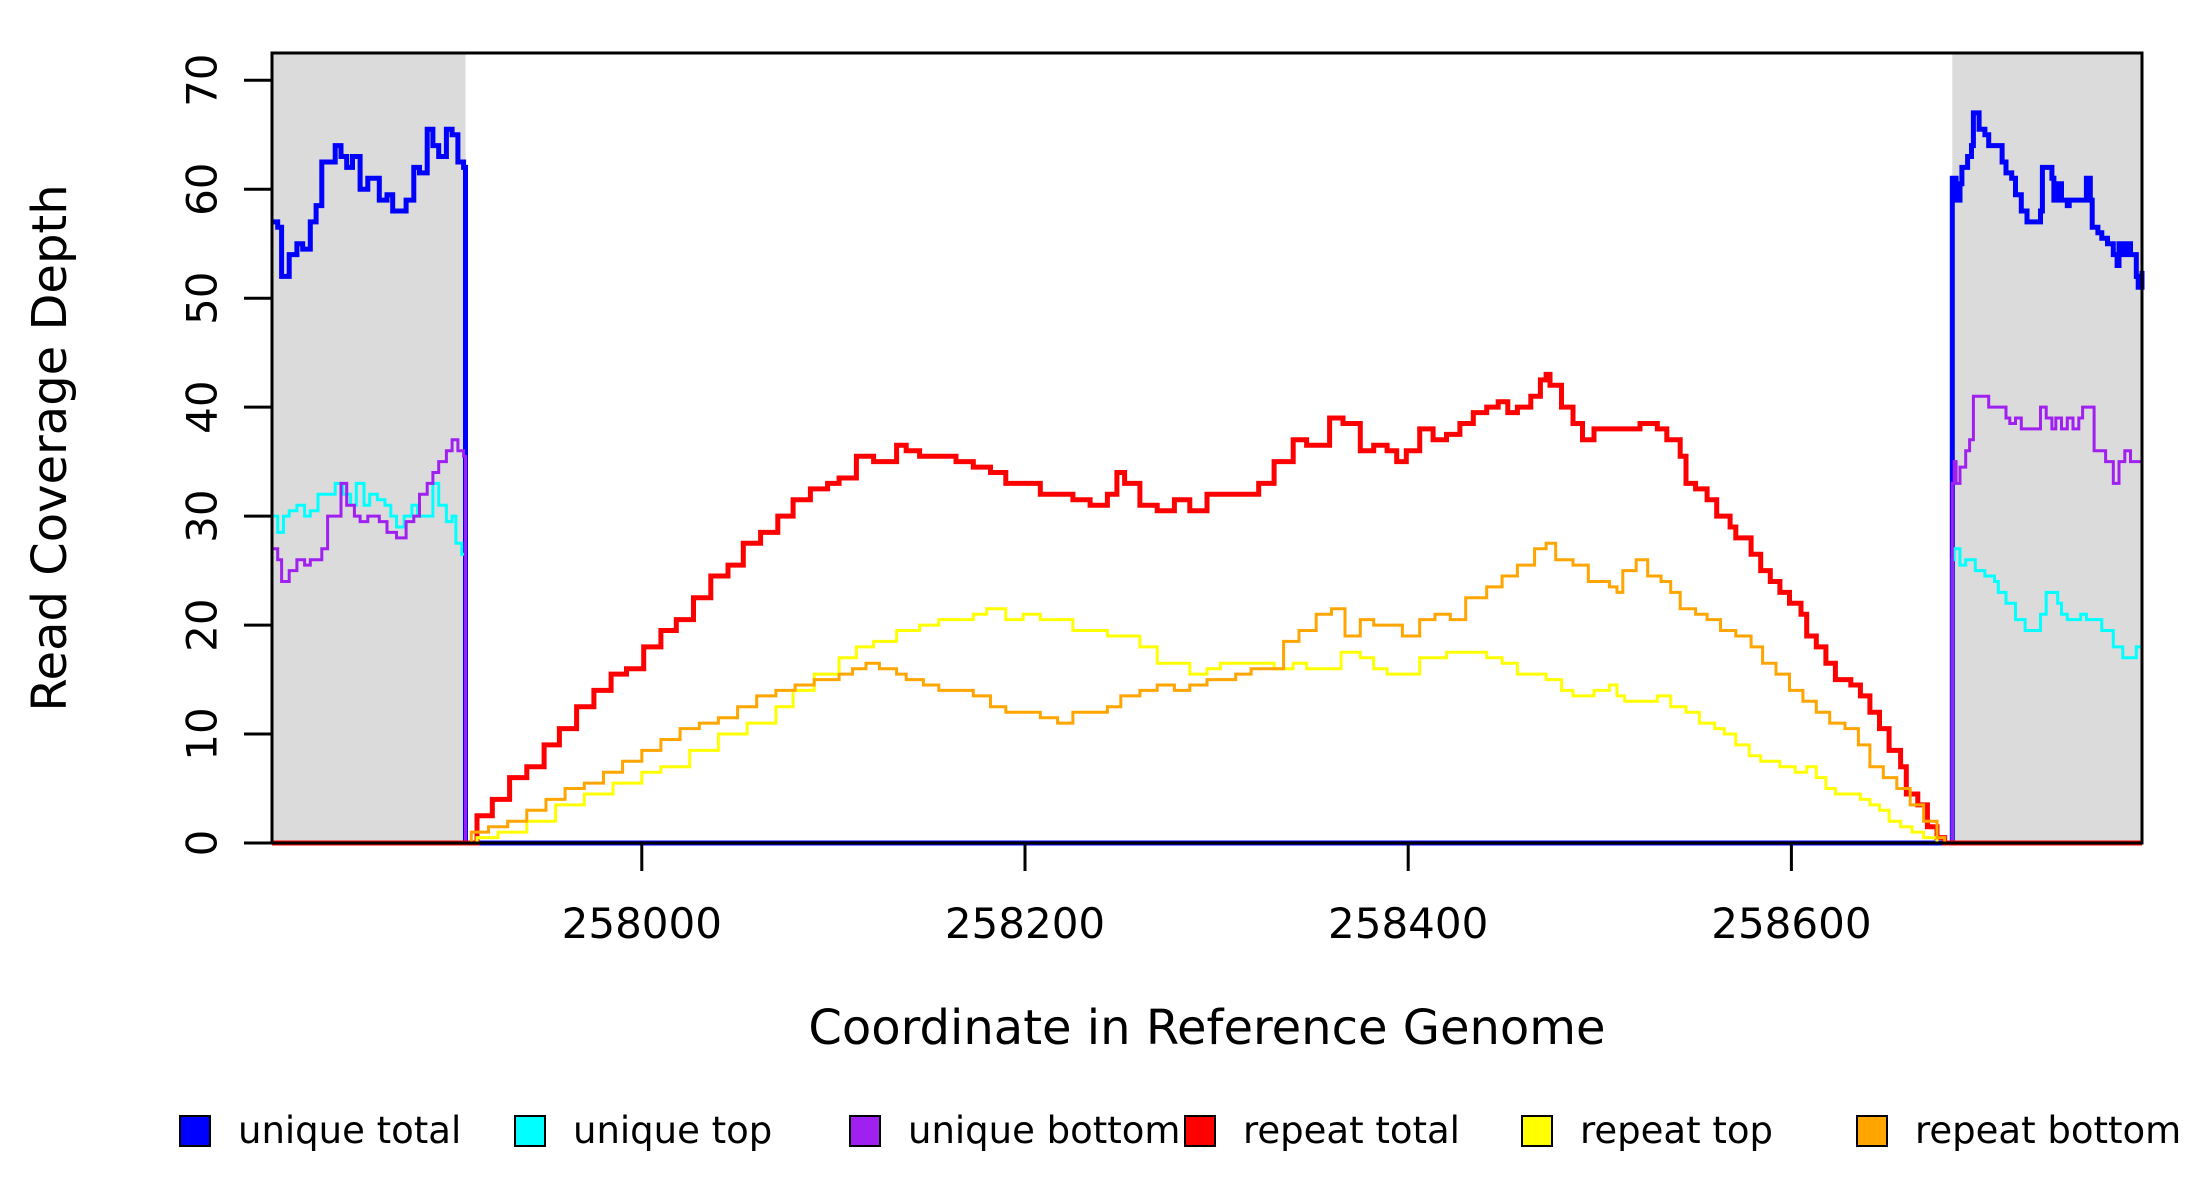 Image resolution: width=2200 pixels, height=1200 pixels. I want to click on legend-label-unique-total: unique total, so click(349, 1130).